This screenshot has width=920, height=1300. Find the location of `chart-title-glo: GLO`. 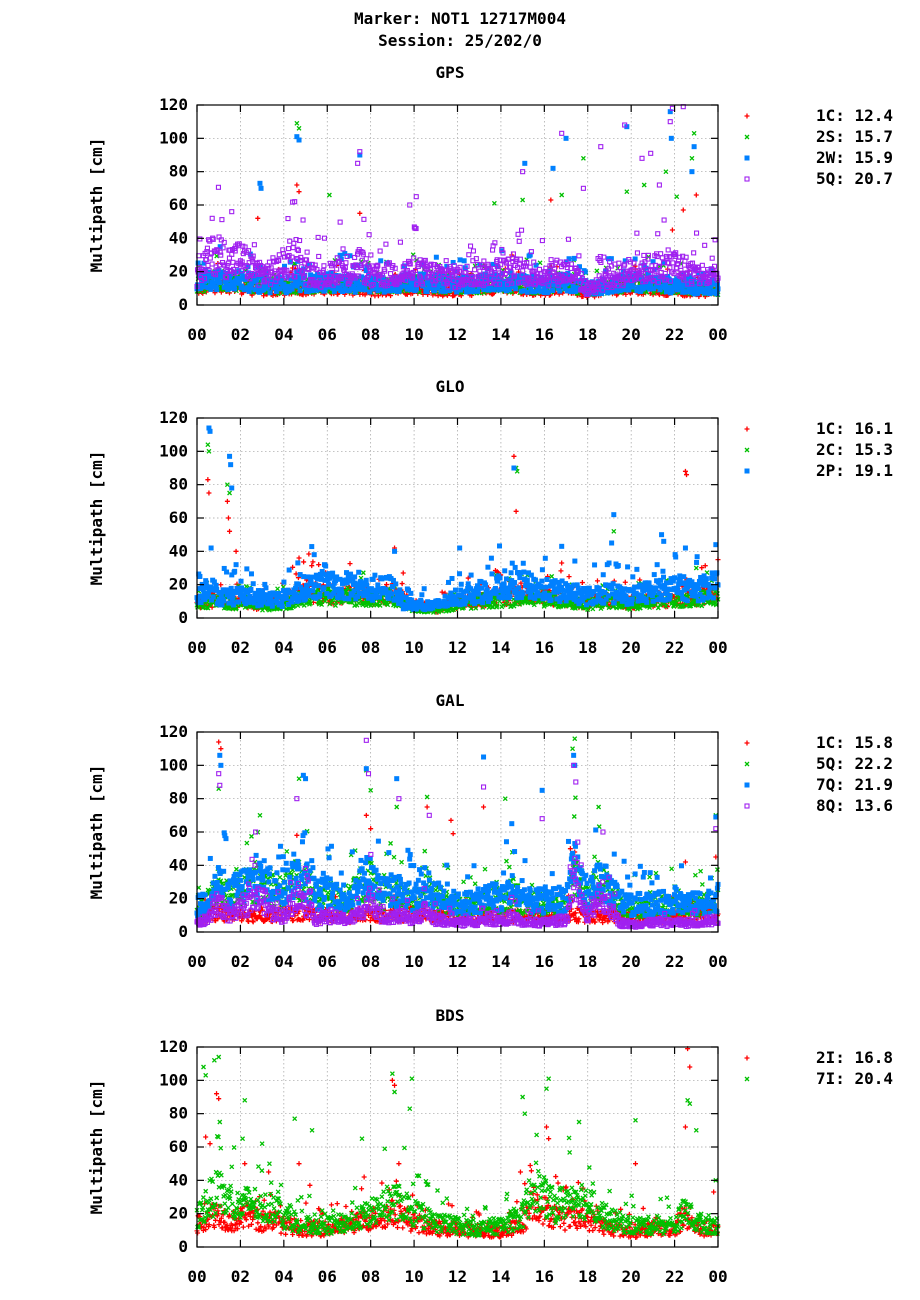

chart-title-glo: GLO is located at coordinates (450, 386).